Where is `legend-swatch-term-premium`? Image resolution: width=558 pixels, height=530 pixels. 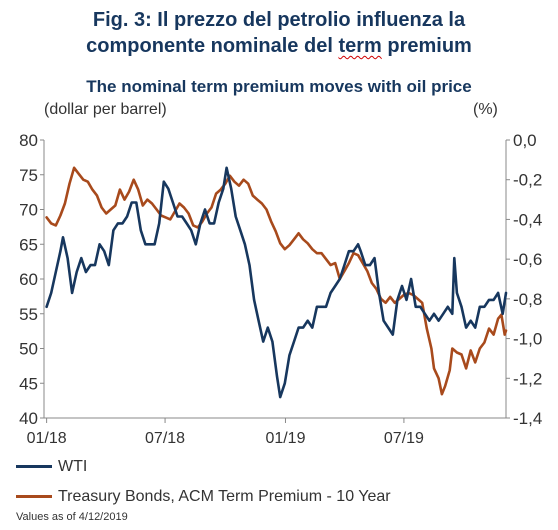
legend-swatch-term-premium is located at coordinates (34, 497).